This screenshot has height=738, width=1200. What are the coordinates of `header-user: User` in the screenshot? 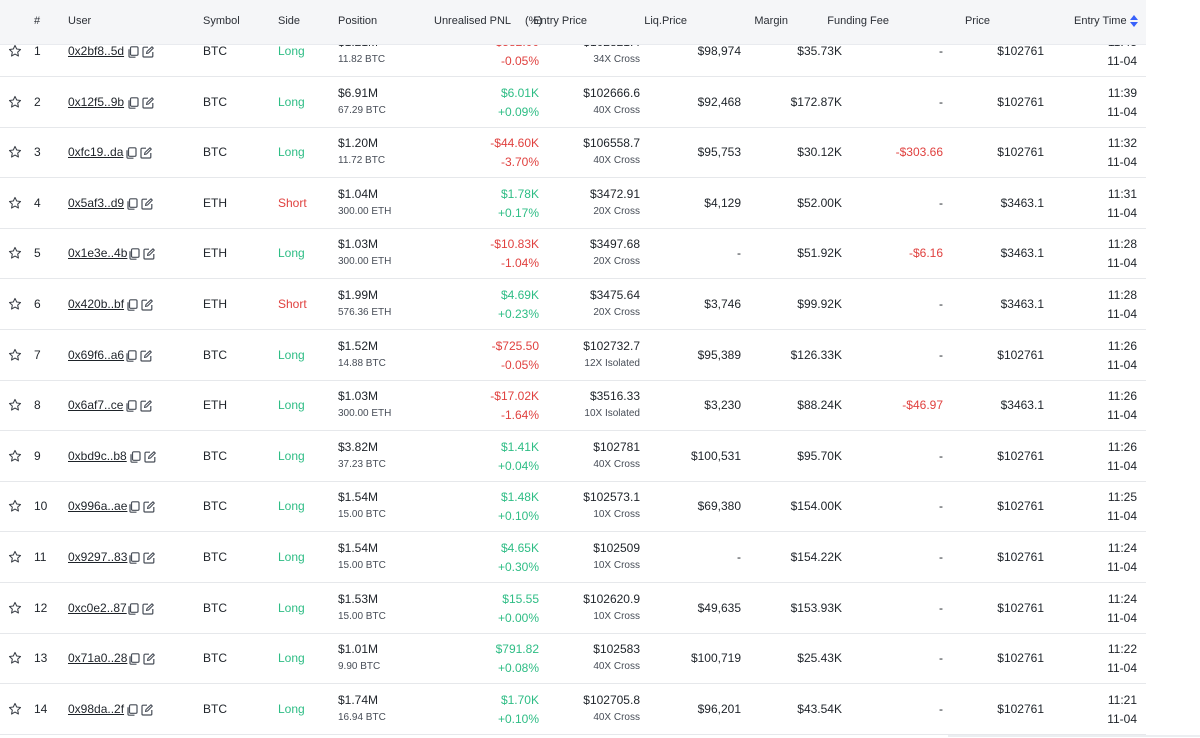 It's located at (80, 21).